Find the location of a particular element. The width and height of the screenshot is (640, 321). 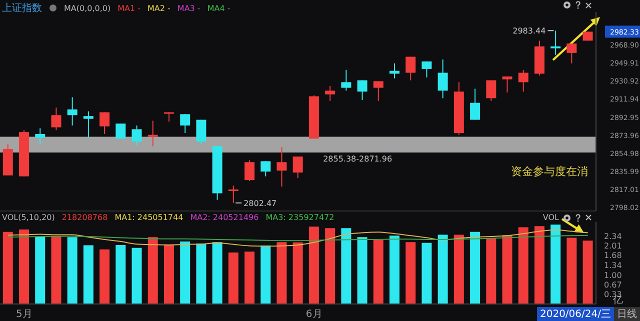

annotation: MA2: 240521496 is located at coordinates (224, 217).